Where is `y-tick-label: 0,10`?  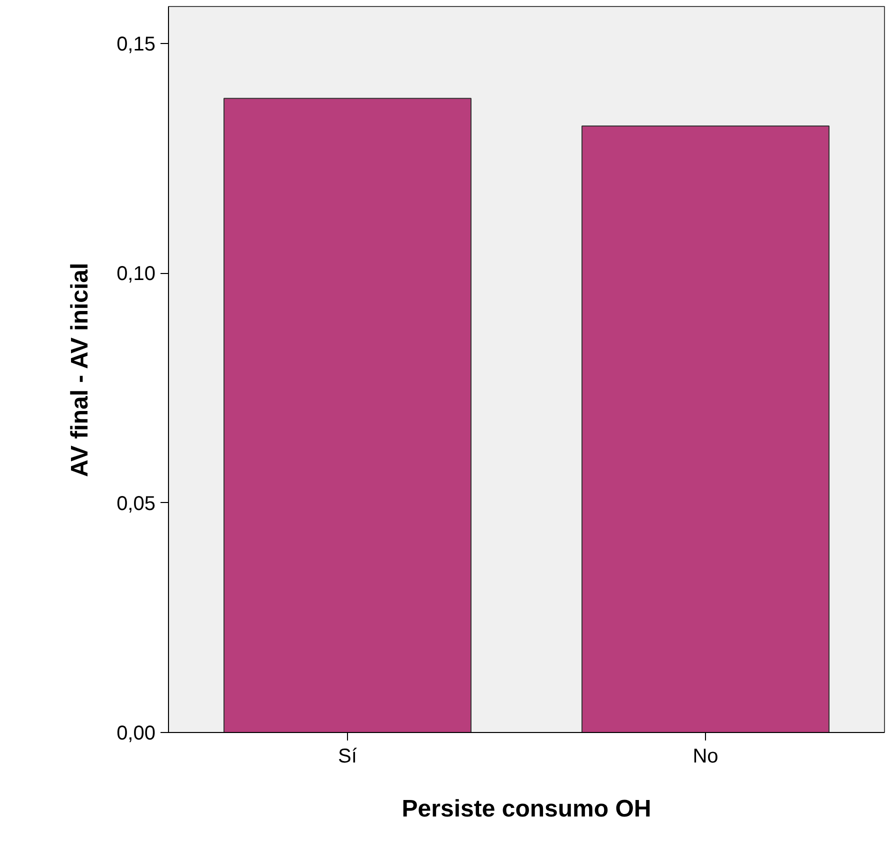
y-tick-label: 0,10 is located at coordinates (136, 274).